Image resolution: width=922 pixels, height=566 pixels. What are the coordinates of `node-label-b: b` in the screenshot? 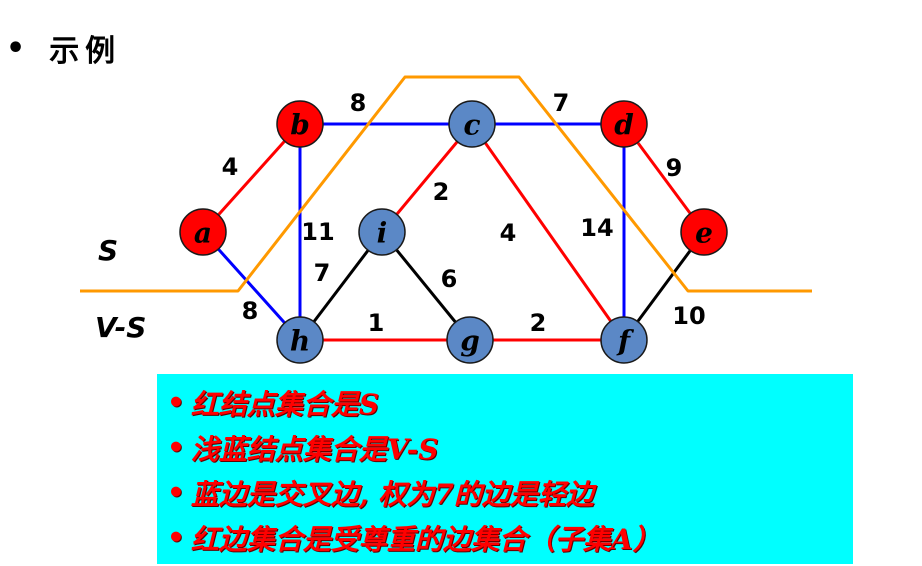 It's located at (300, 125).